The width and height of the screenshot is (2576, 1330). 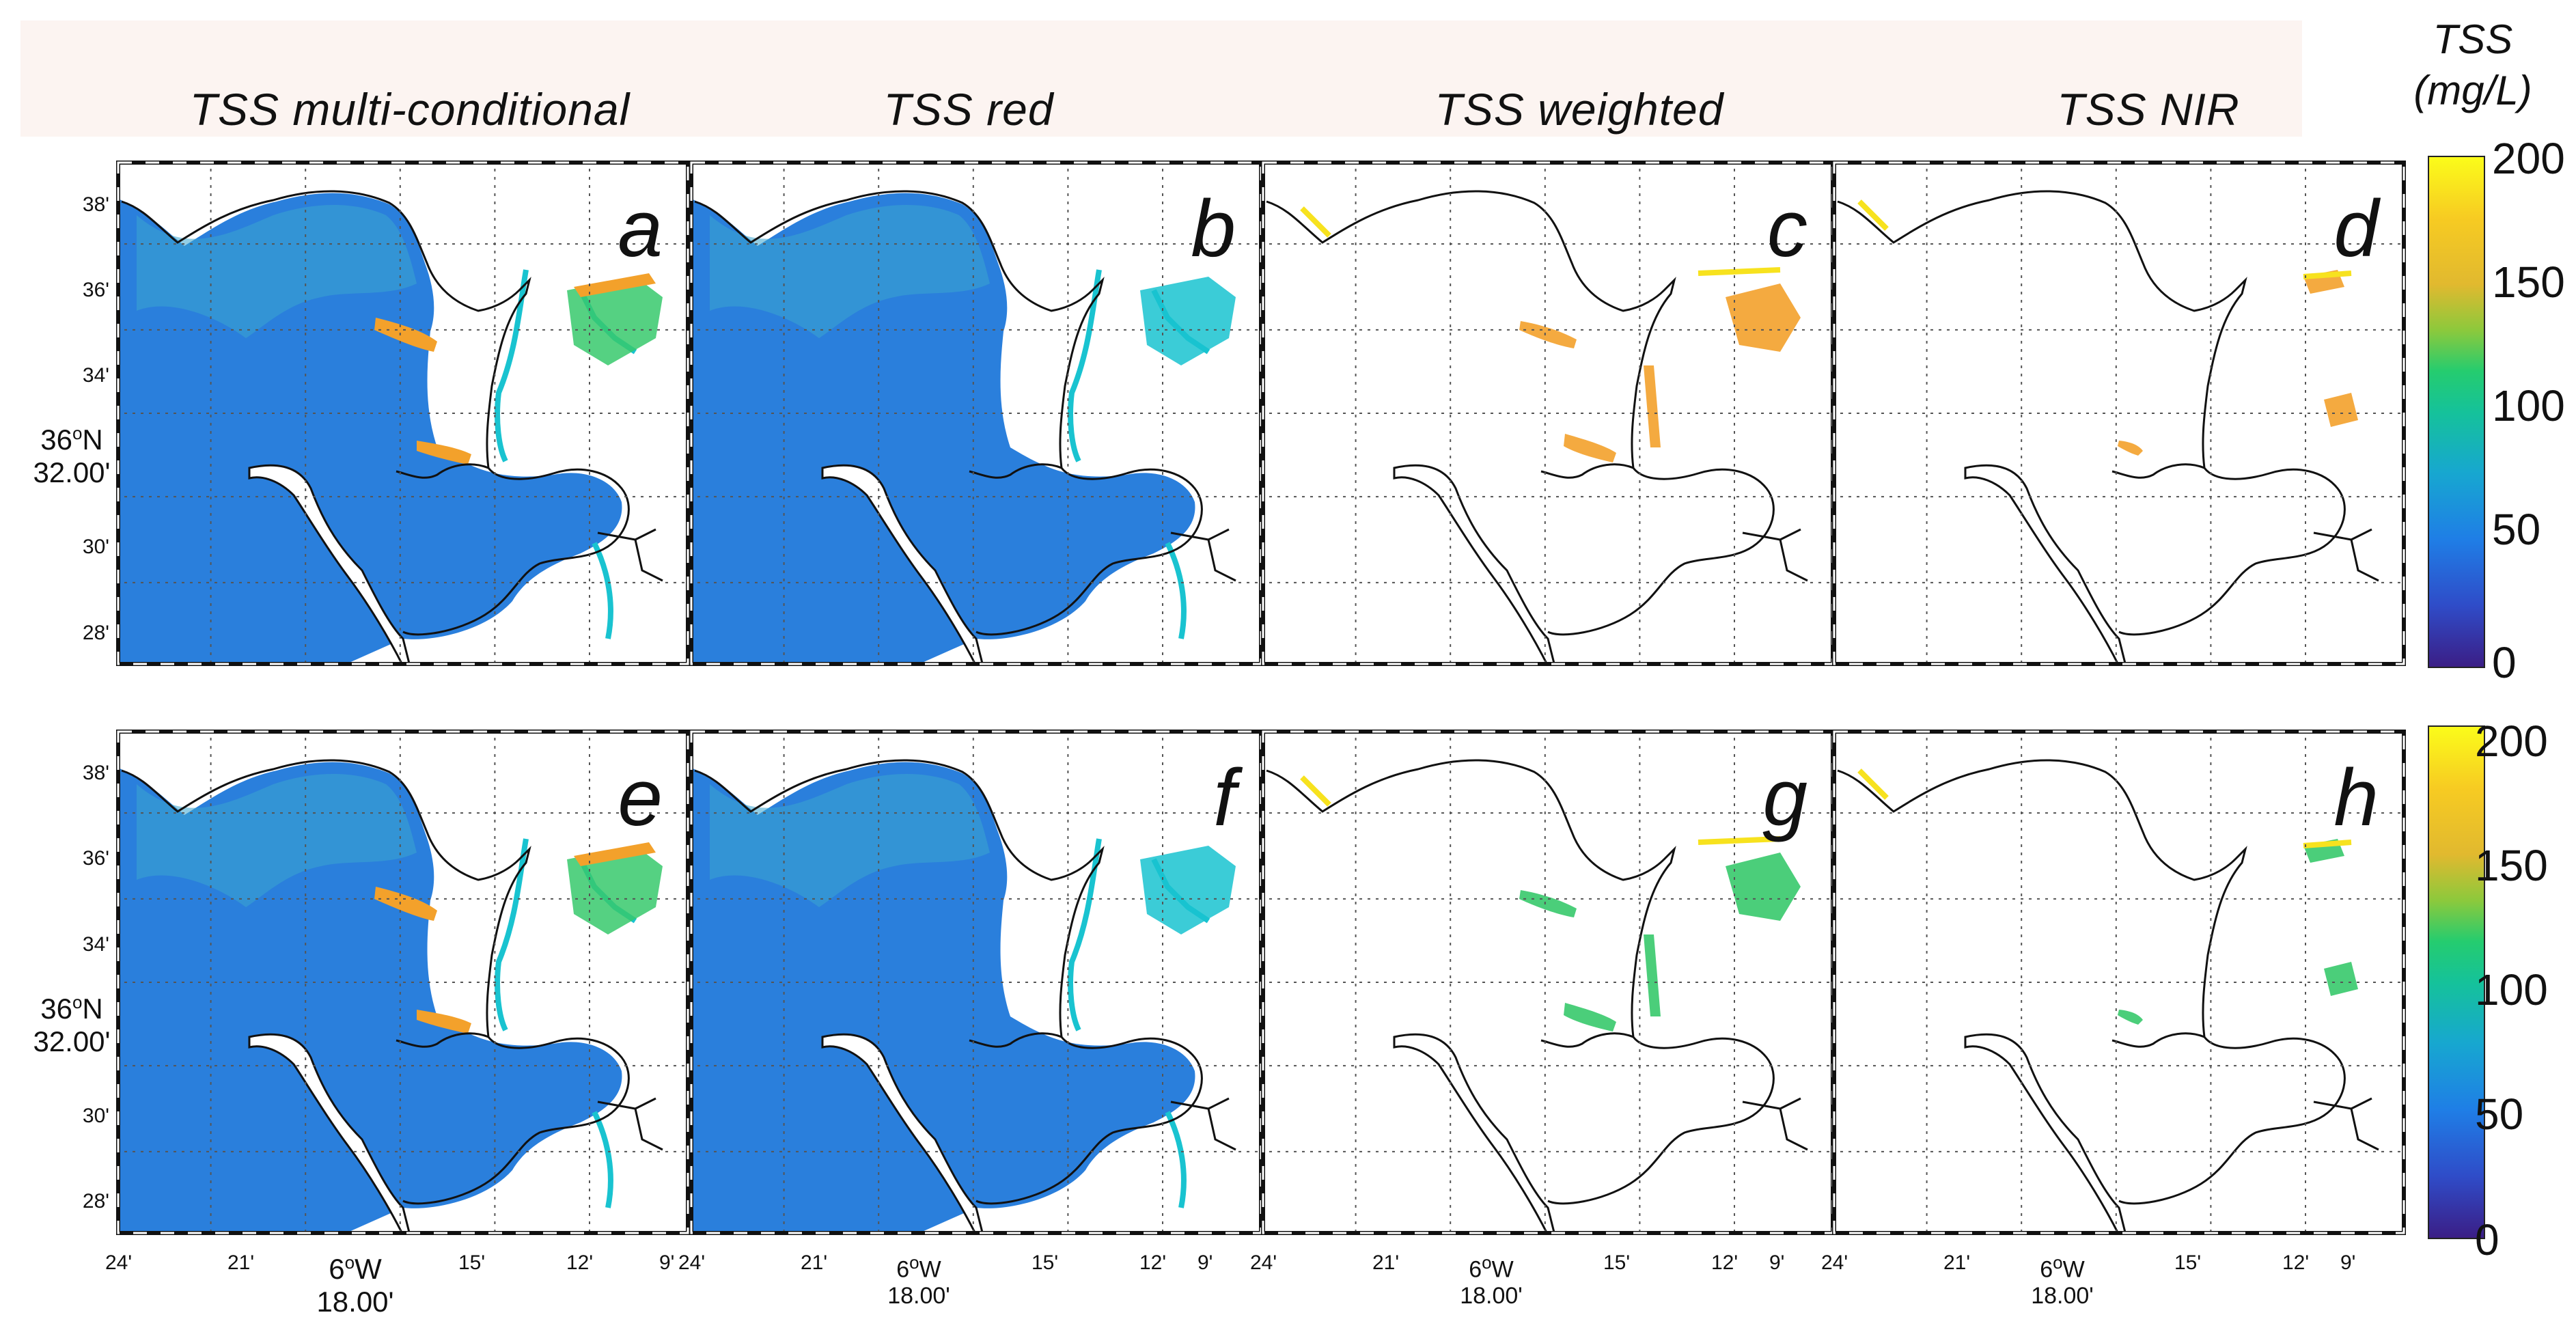 What do you see at coordinates (1205, 1262) in the screenshot?
I see `lon-tick-9-col2: 9'` at bounding box center [1205, 1262].